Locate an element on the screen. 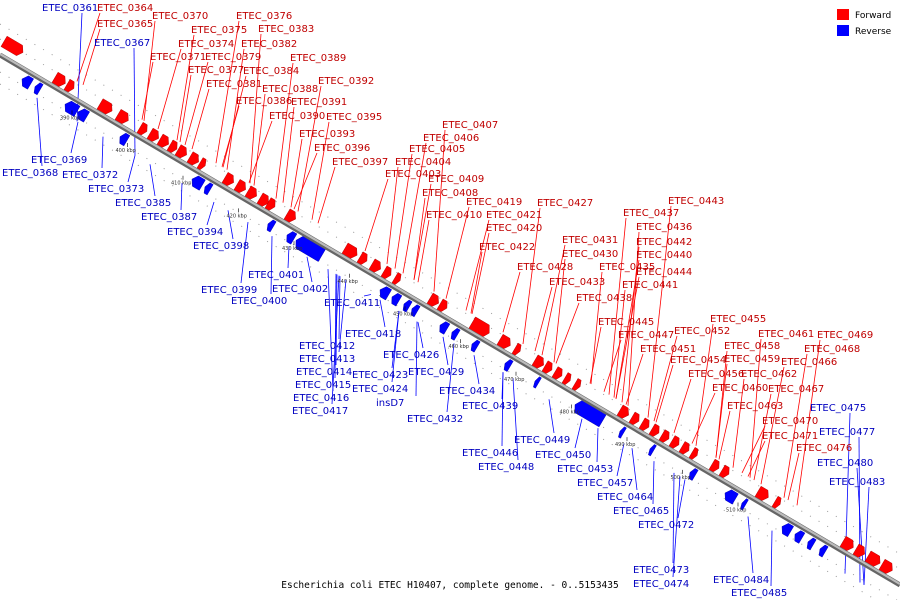  forward-gene-label: ETEC_0468 is located at coordinates (832, 349).